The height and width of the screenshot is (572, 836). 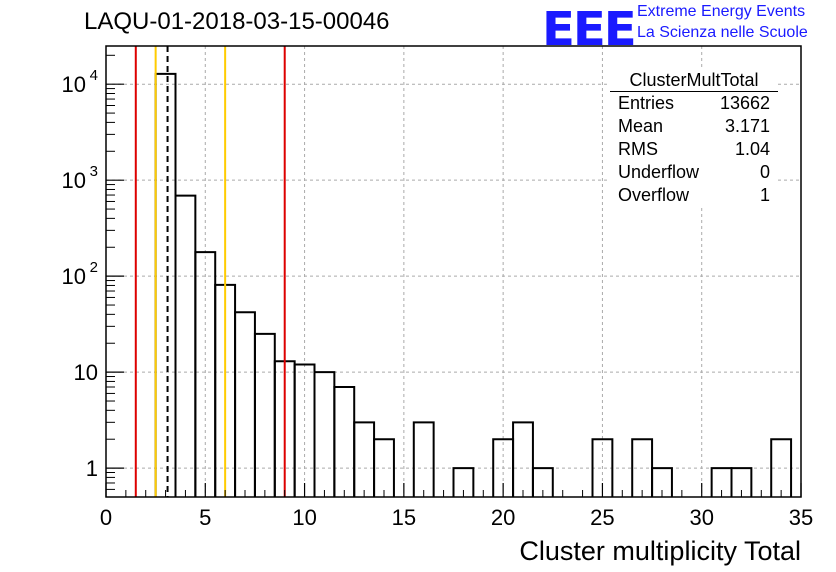 What do you see at coordinates (722, 32) in the screenshot?
I see `logo-line-2: La Scienza nelle Scuole` at bounding box center [722, 32].